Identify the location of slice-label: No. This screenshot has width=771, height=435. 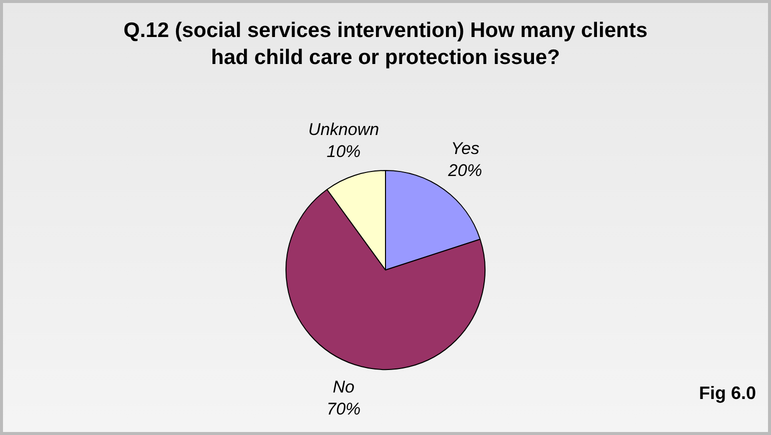
(343, 387).